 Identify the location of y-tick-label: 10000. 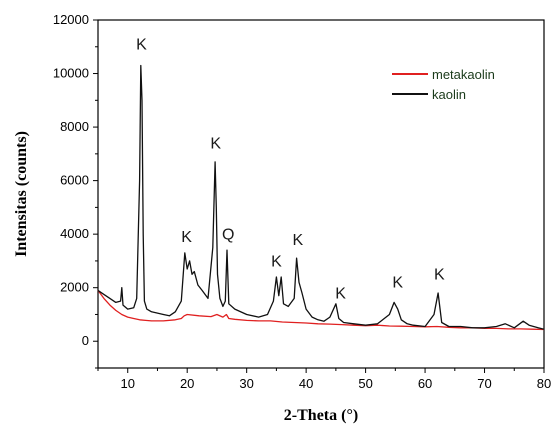
(71, 73).